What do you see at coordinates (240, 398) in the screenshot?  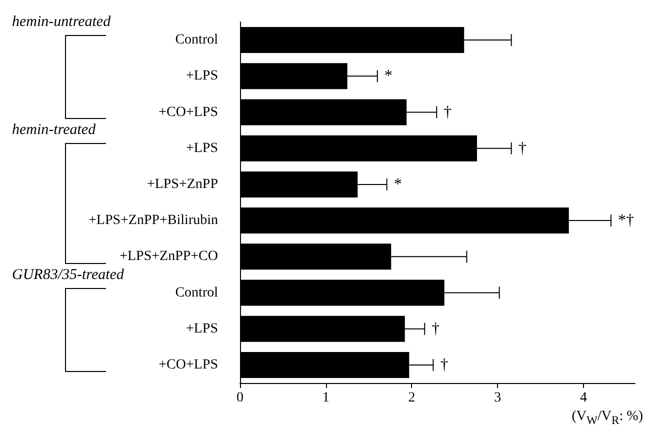 I see `x-tick-label: 0` at bounding box center [240, 398].